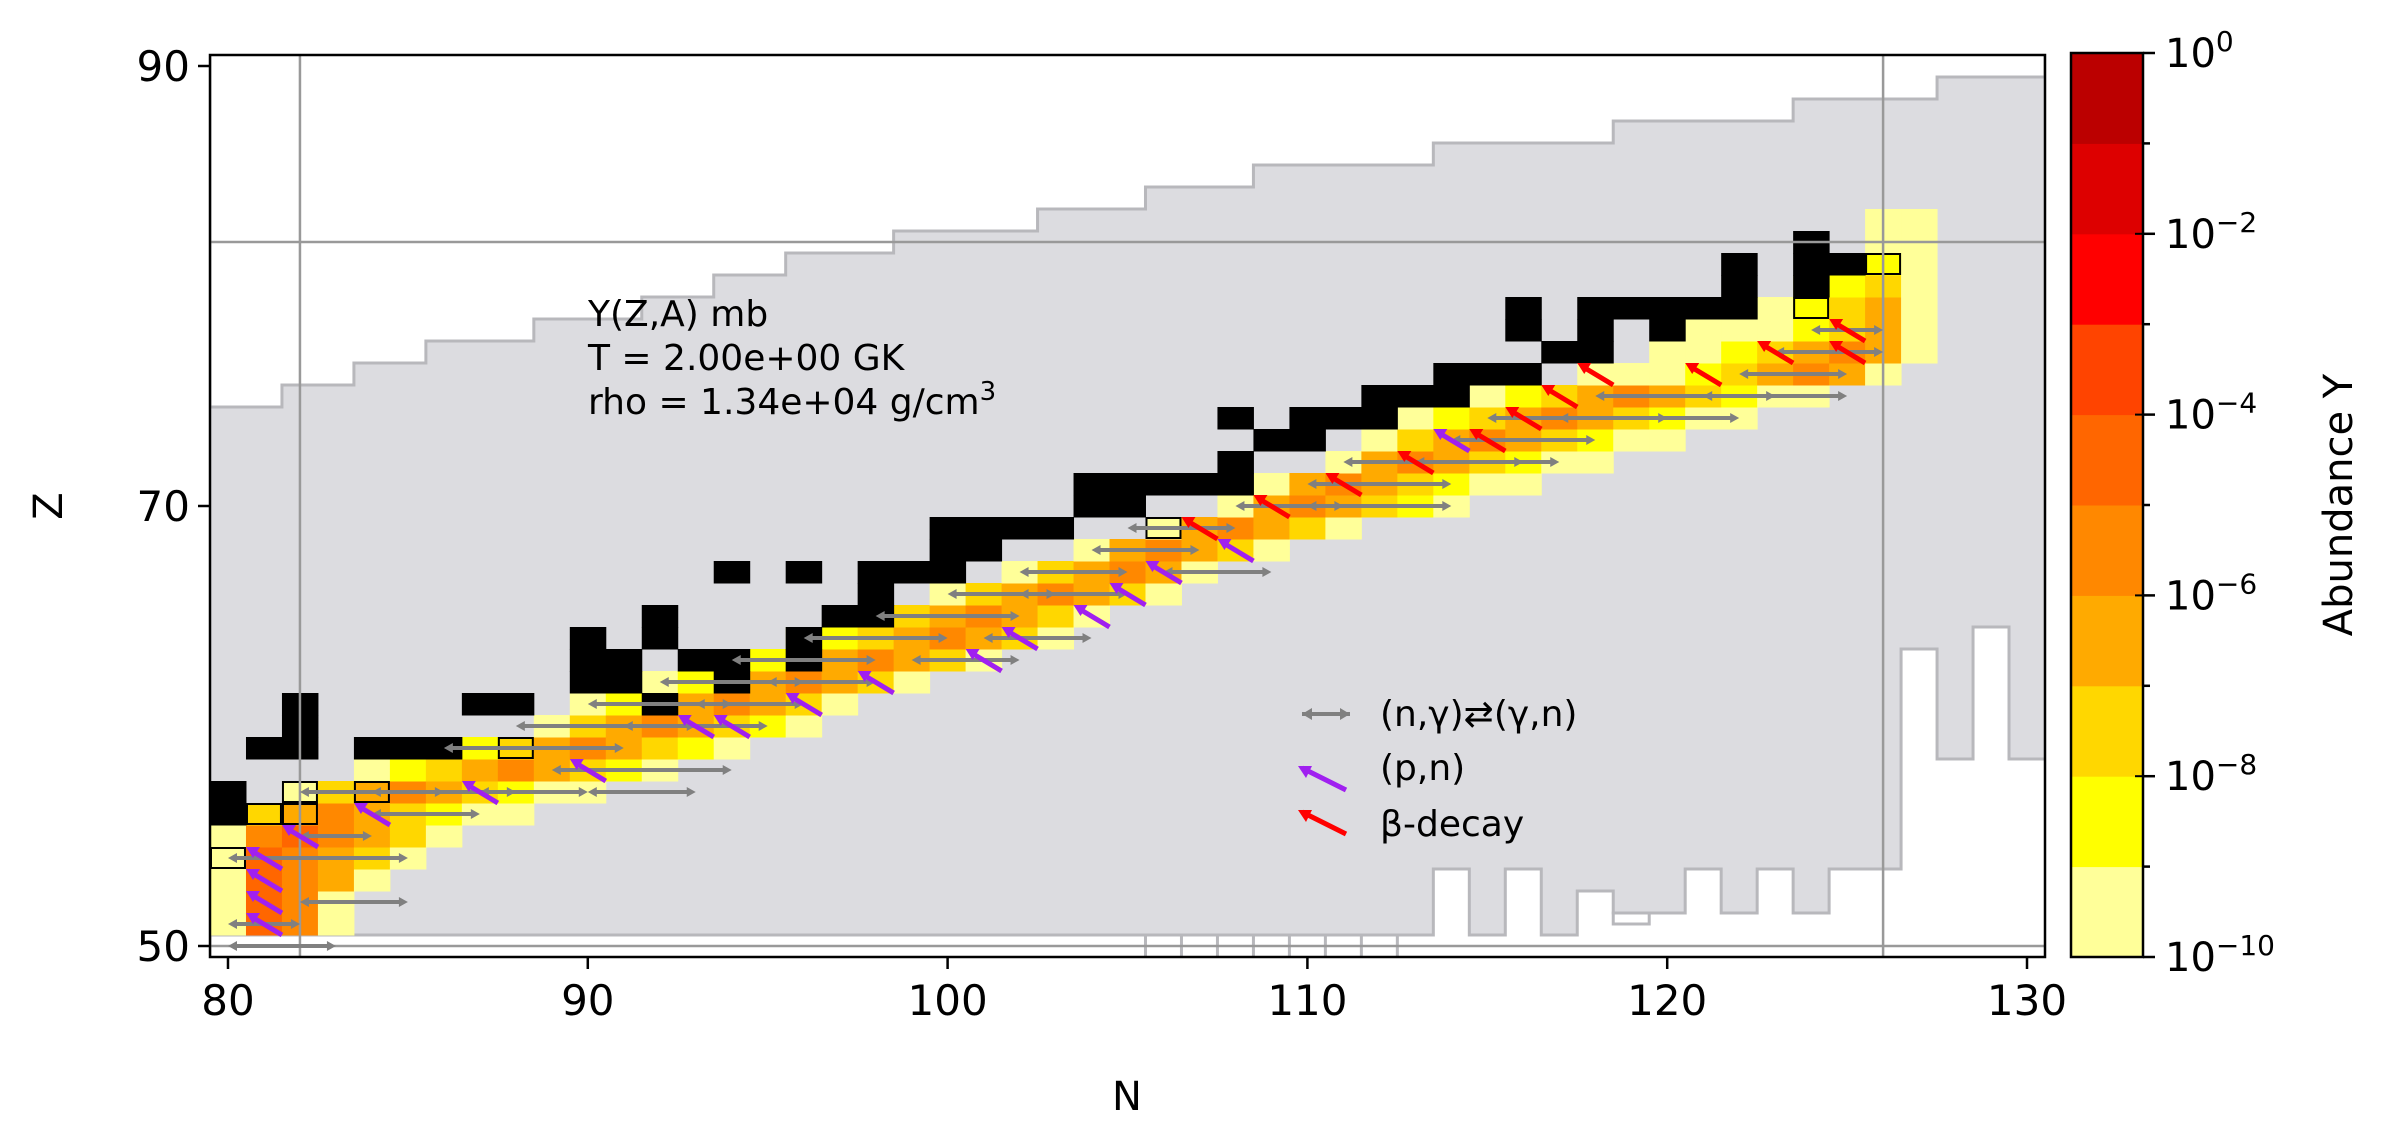  What do you see at coordinates (49, 505) in the screenshot?
I see `y-axis-label: Z` at bounding box center [49, 505].